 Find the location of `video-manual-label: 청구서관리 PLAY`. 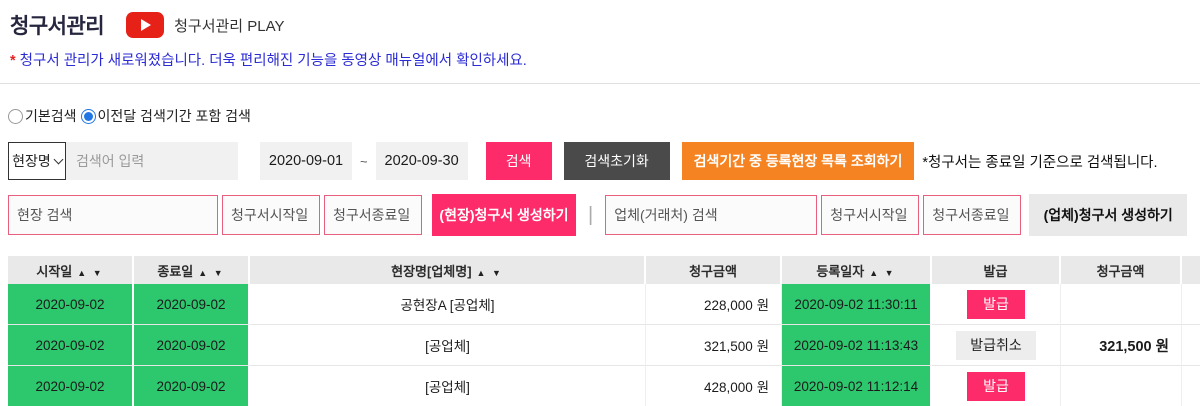

video-manual-label: 청구서관리 PLAY is located at coordinates (229, 26).